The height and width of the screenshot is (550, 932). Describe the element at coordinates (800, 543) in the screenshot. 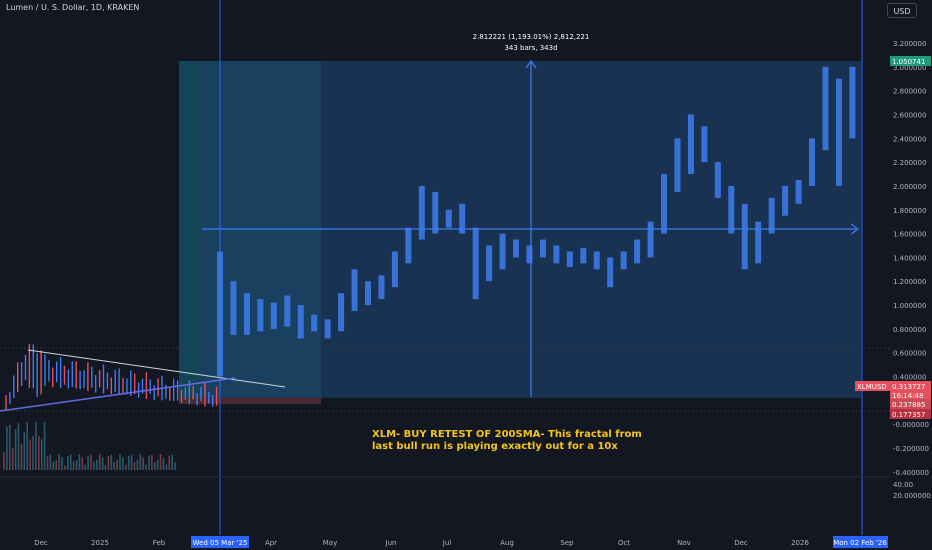

I see `x-tick-label: 2026` at that location.